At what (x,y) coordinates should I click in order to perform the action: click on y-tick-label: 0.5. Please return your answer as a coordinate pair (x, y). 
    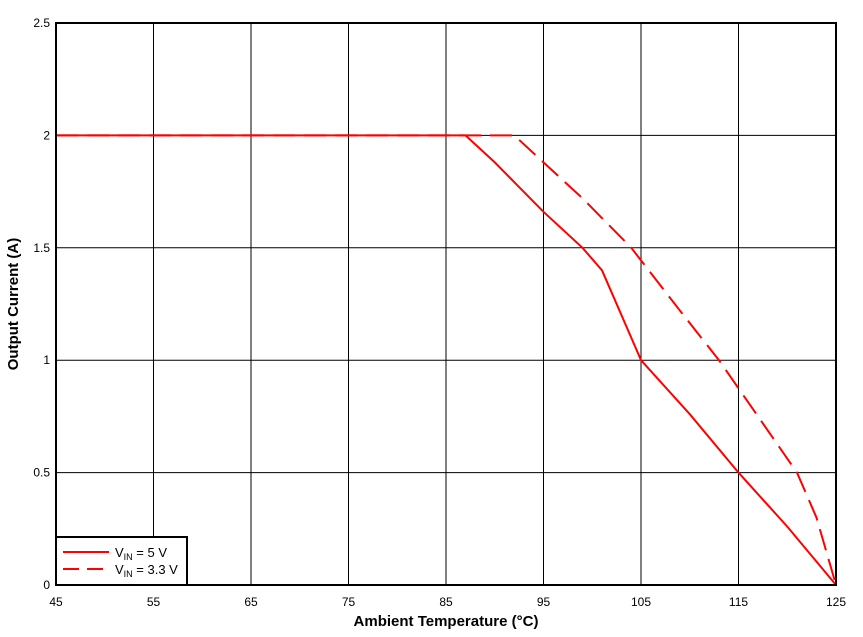
    Looking at the image, I should click on (41, 473).